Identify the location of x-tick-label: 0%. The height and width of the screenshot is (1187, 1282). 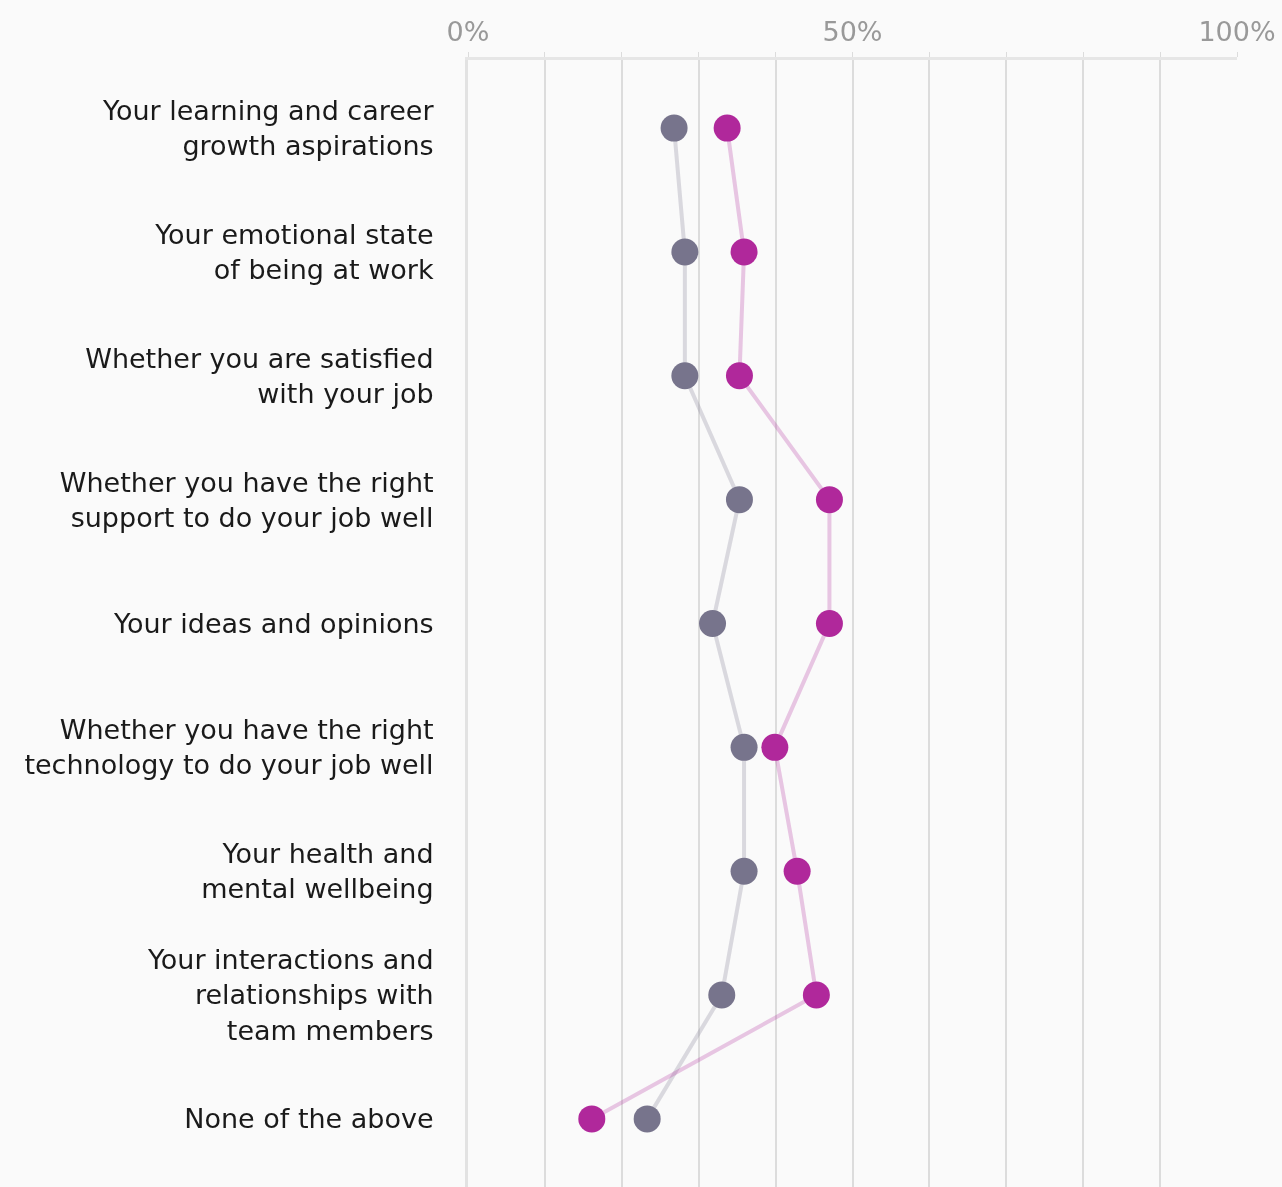
(468, 32).